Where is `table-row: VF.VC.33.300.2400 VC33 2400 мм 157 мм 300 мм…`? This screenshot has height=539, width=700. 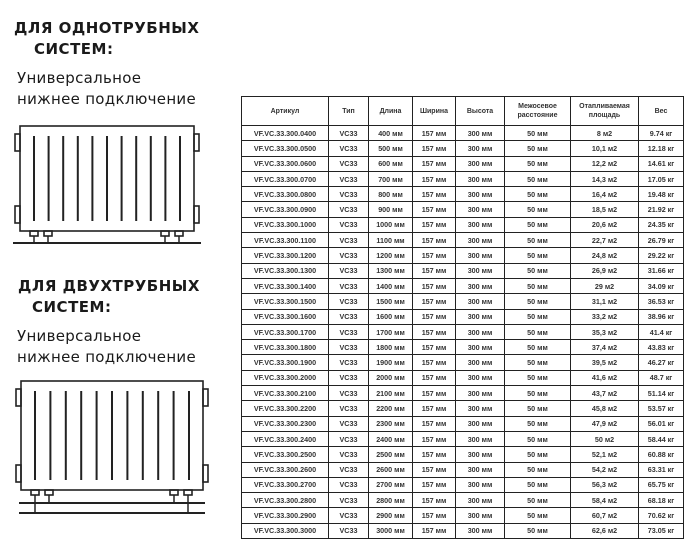
table-row: VF.VC.33.300.2400 VC33 2400 мм 157 мм 300 мм… is located at coordinates (462, 439).